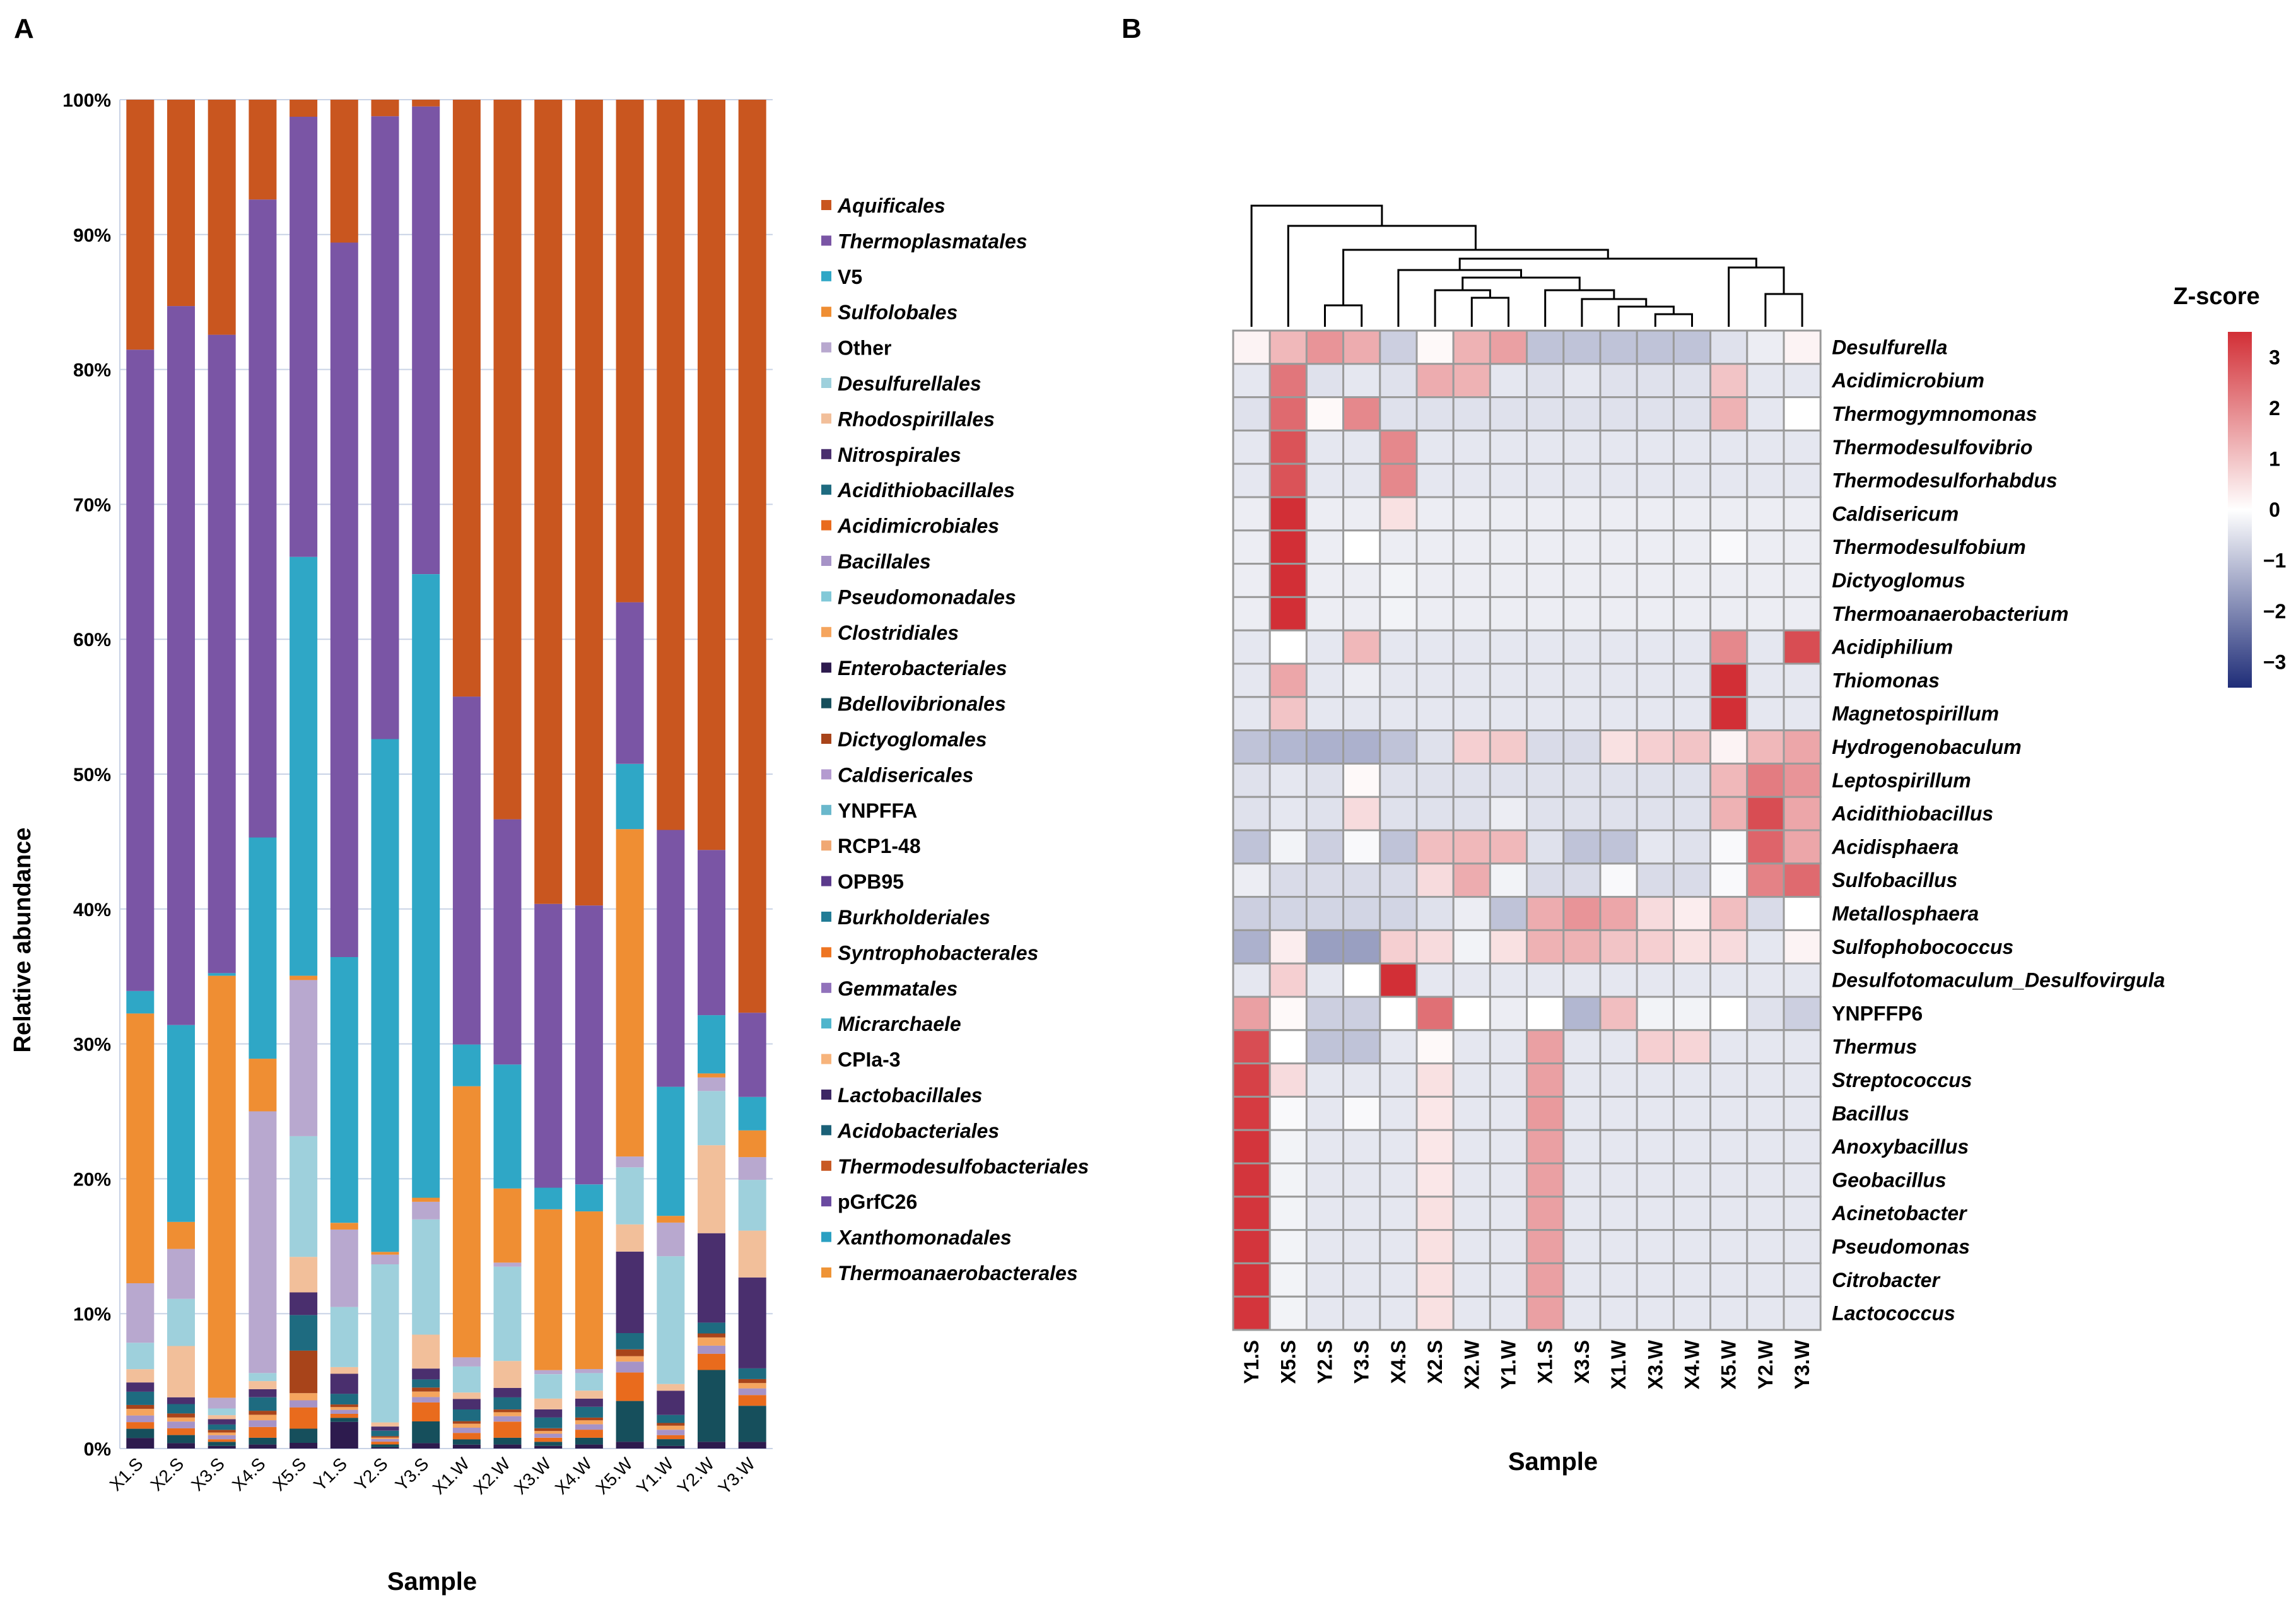 The height and width of the screenshot is (1605, 2296). What do you see at coordinates (1288, 1047) in the screenshot?
I see `heatmap-cell-thermus-x5-s` at bounding box center [1288, 1047].